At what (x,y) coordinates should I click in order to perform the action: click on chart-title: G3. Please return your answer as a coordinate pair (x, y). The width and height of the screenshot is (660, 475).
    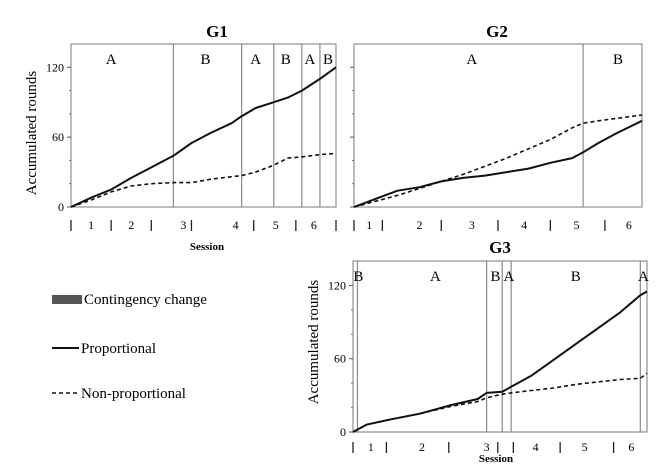
    Looking at the image, I should click on (500, 247).